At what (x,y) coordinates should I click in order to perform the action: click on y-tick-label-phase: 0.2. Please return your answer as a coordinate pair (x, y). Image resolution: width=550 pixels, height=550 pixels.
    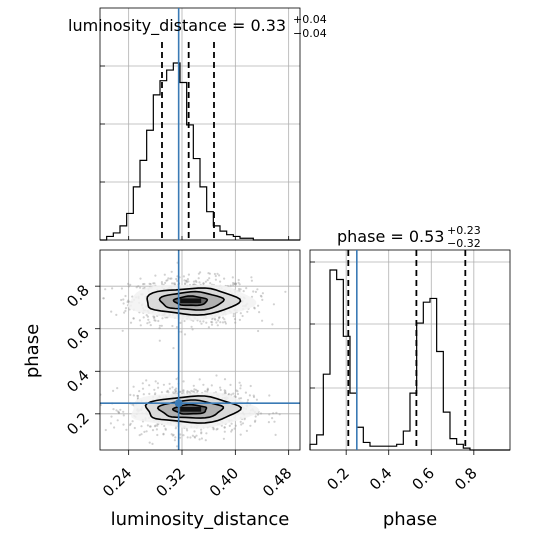
    Looking at the image, I should click on (78, 424).